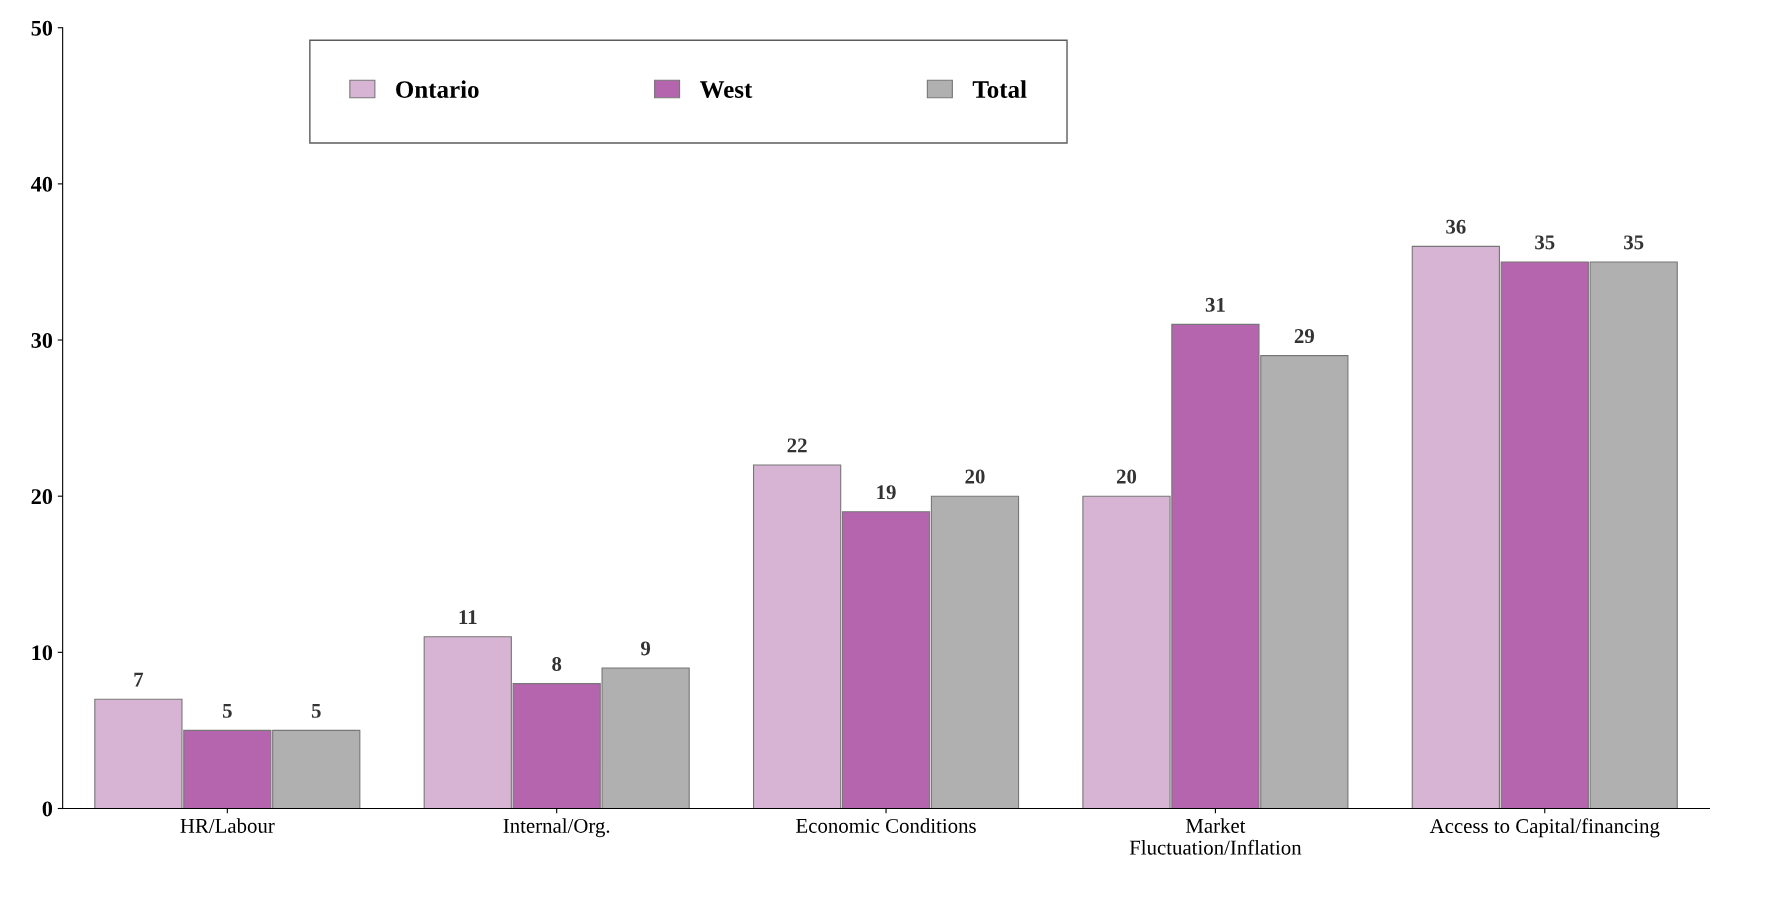 The image size is (1790, 924). I want to click on y-tick-label: 50, so click(42, 28).